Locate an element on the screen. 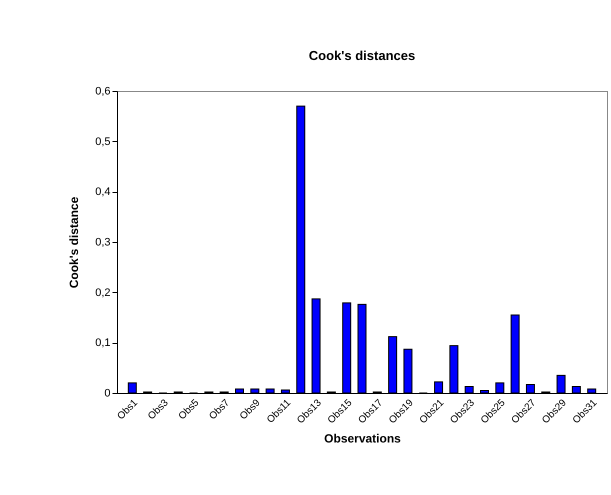 The width and height of the screenshot is (611, 495). y-axis-title: Cook's distance is located at coordinates (74, 242).